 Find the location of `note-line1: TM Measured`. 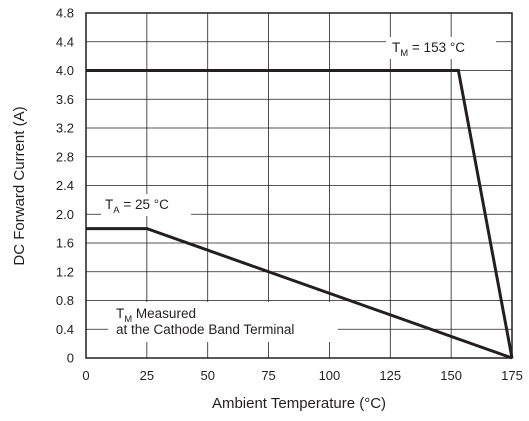

note-line1: TM Measured is located at coordinates (156, 315).